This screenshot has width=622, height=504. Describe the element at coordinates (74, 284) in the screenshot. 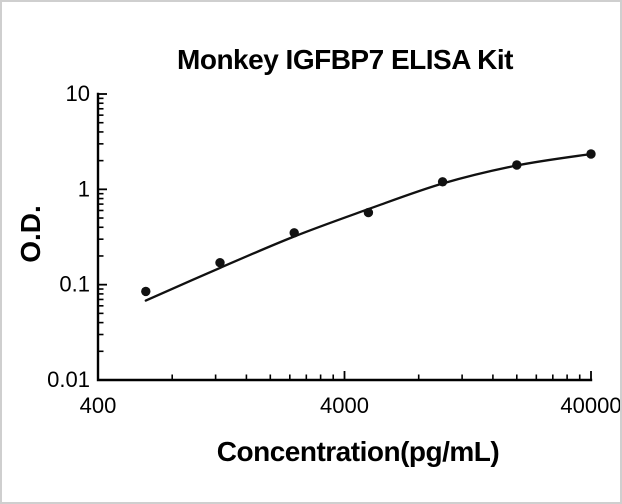

I see `y-tick-label: 0.1` at that location.